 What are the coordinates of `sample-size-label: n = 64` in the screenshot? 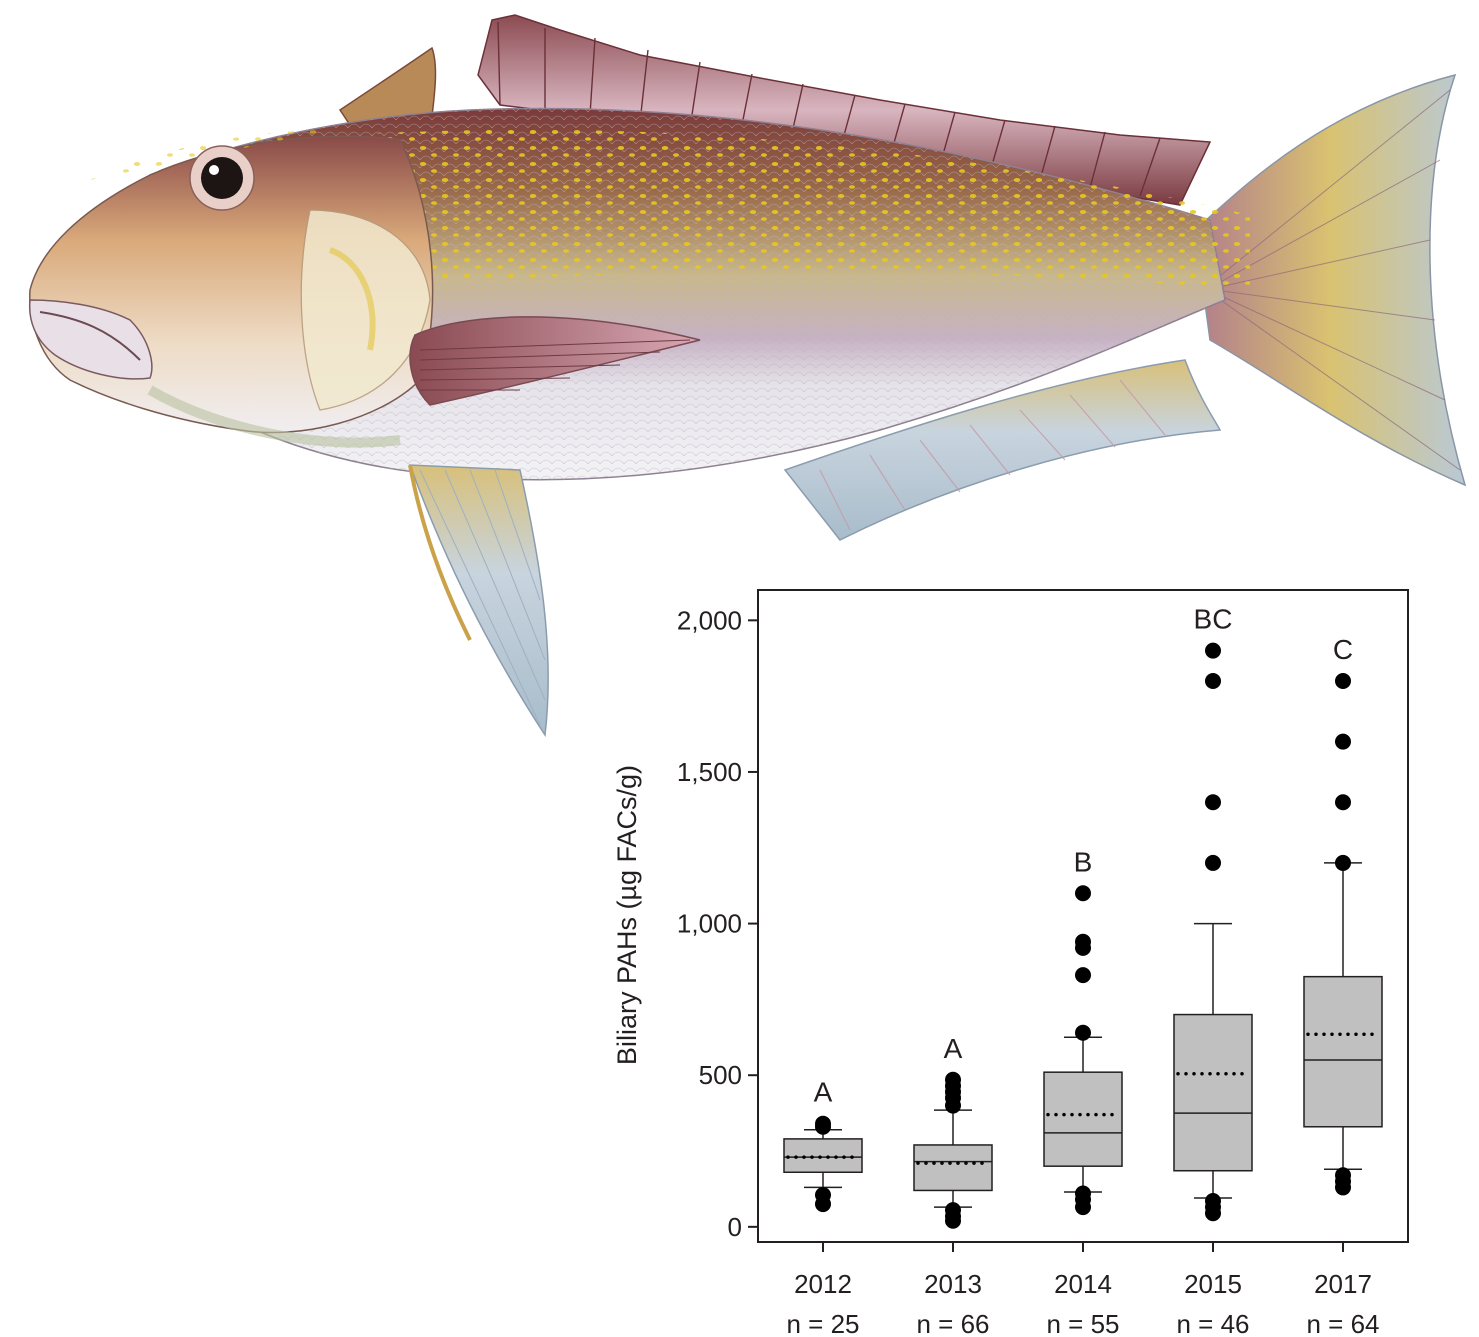 It's located at (1342, 1323).